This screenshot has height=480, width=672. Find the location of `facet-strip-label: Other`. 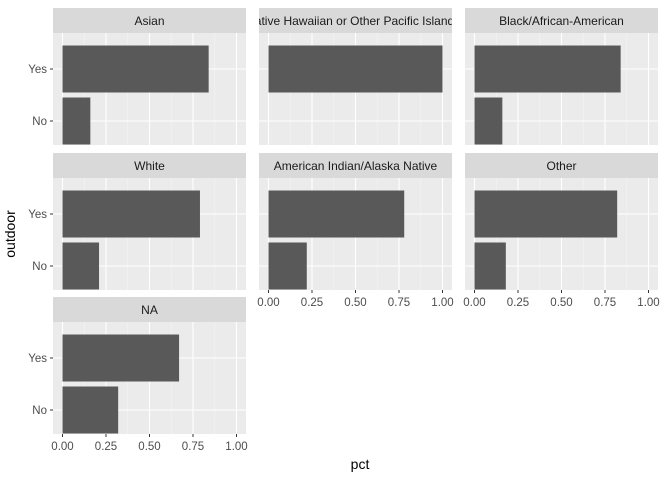

facet-strip-label: Other is located at coordinates (561, 166).